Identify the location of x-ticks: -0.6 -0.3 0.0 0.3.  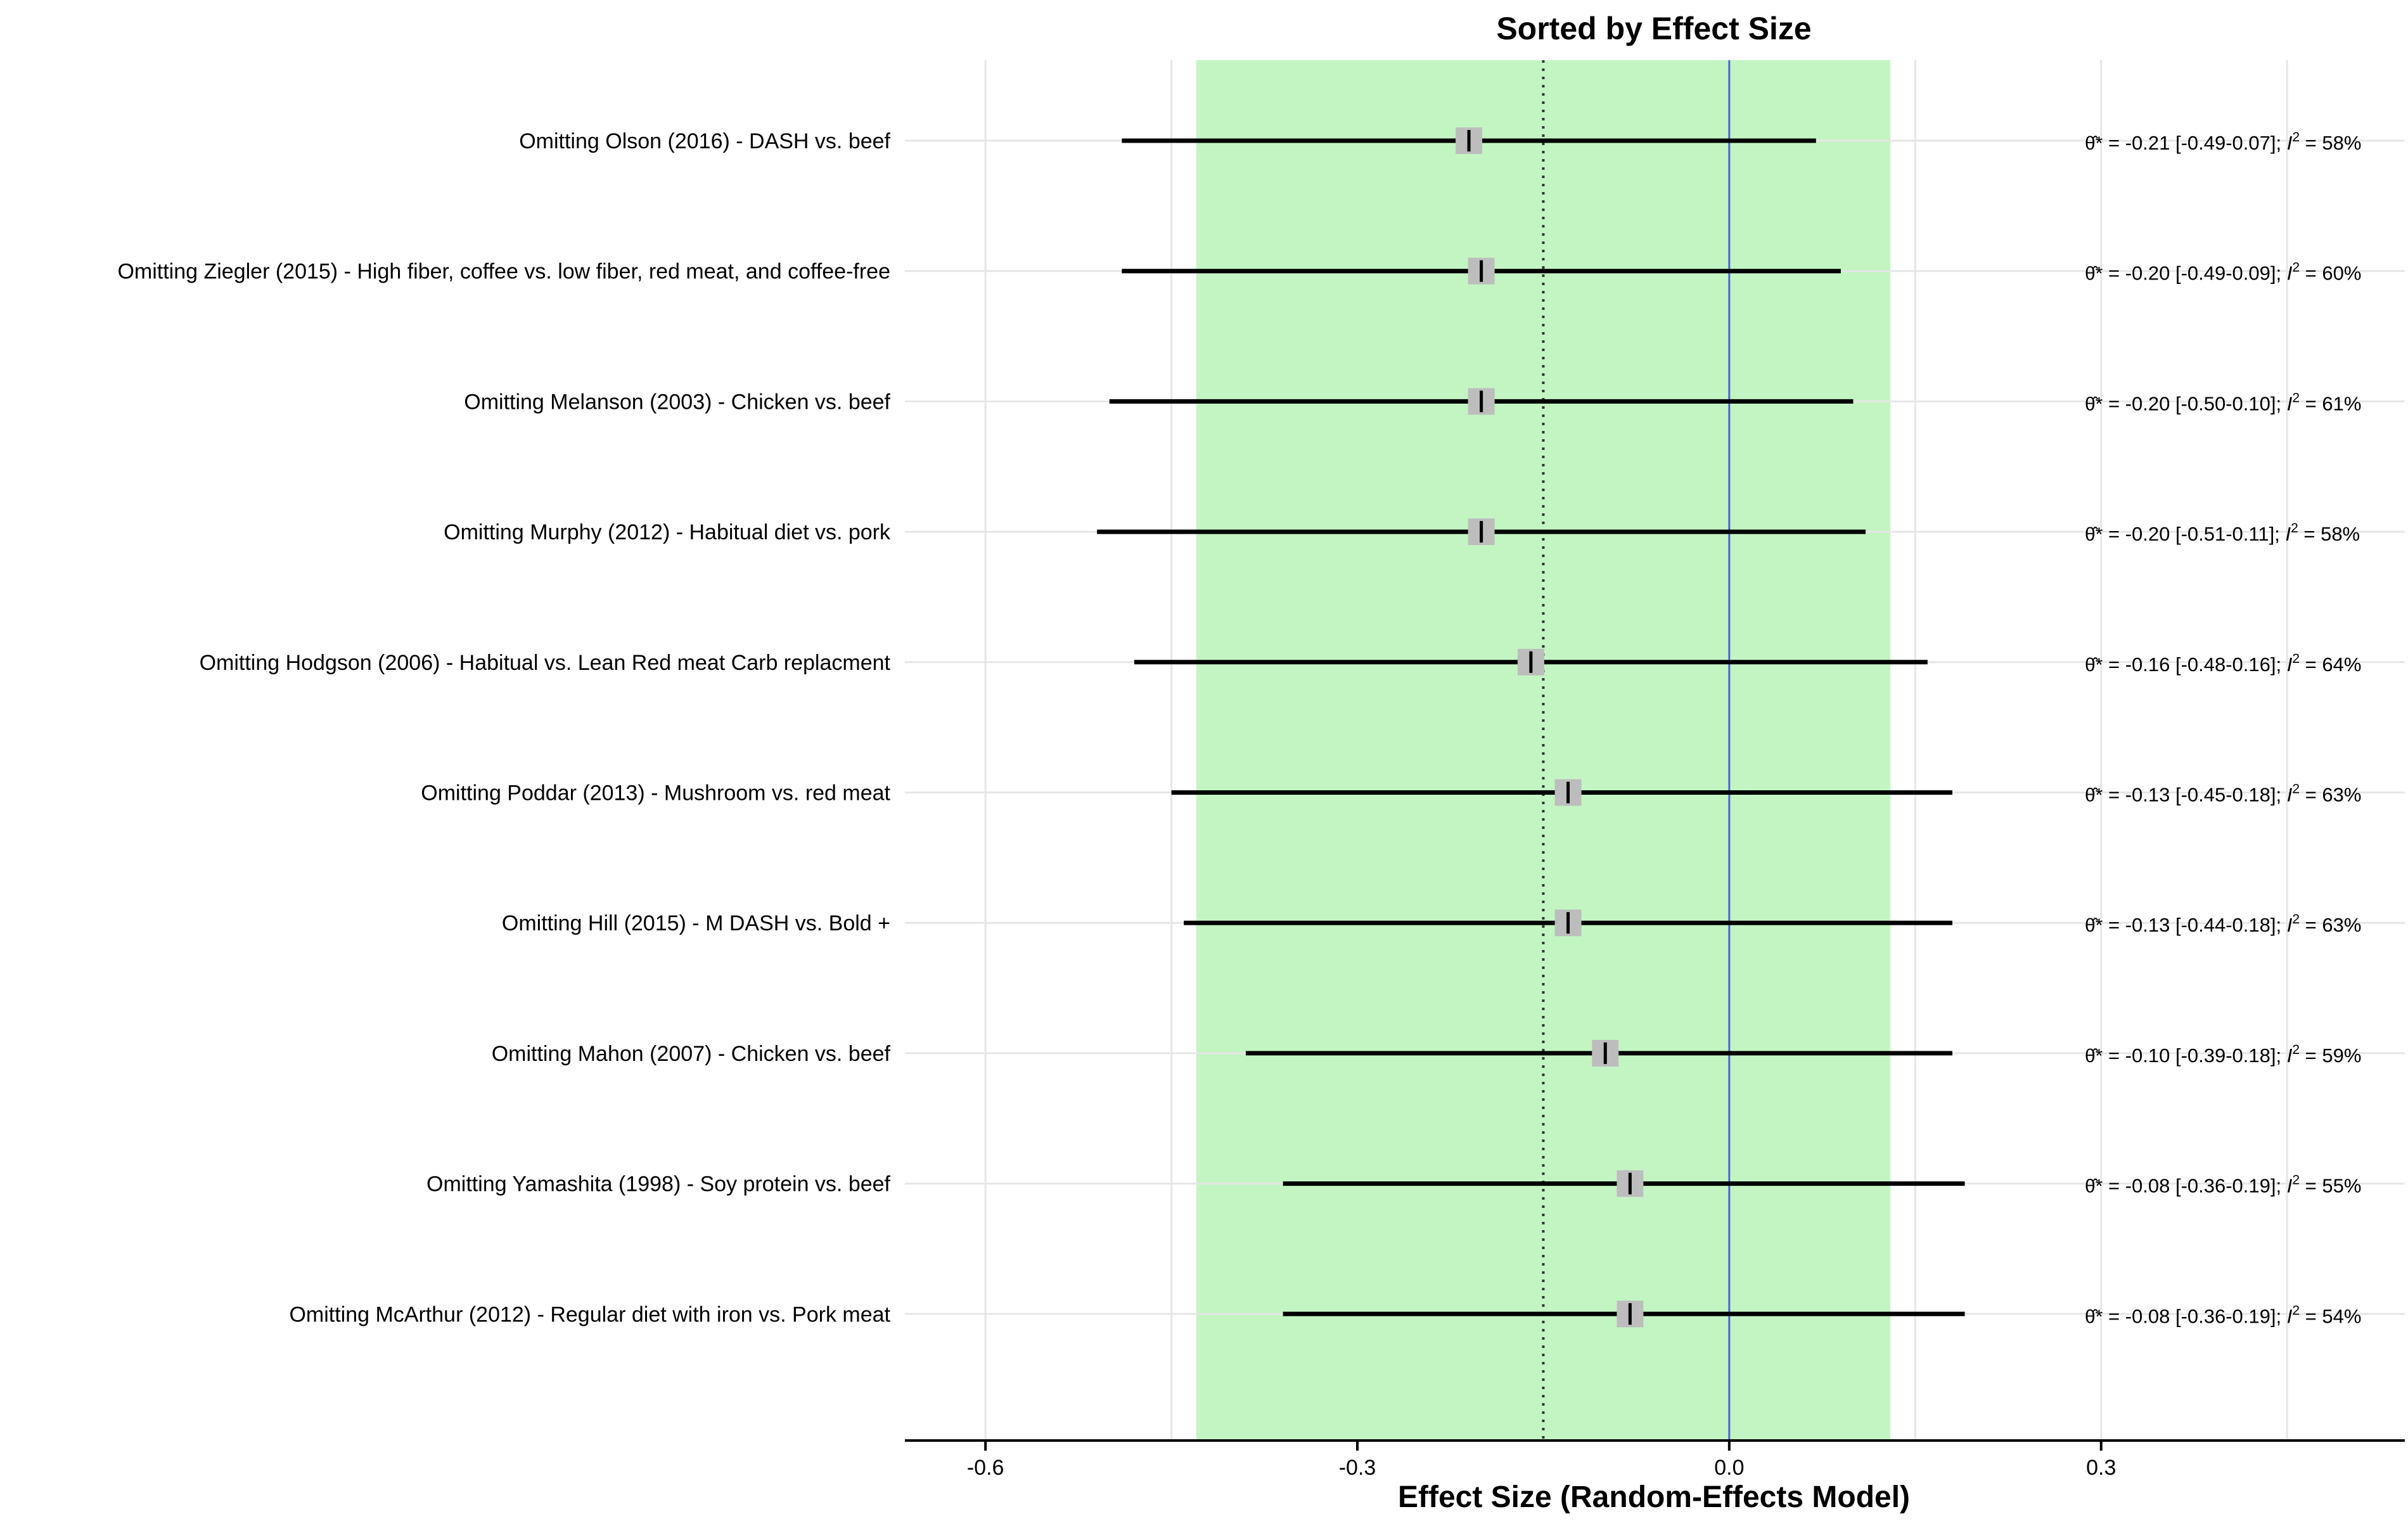
(1541, 1461).